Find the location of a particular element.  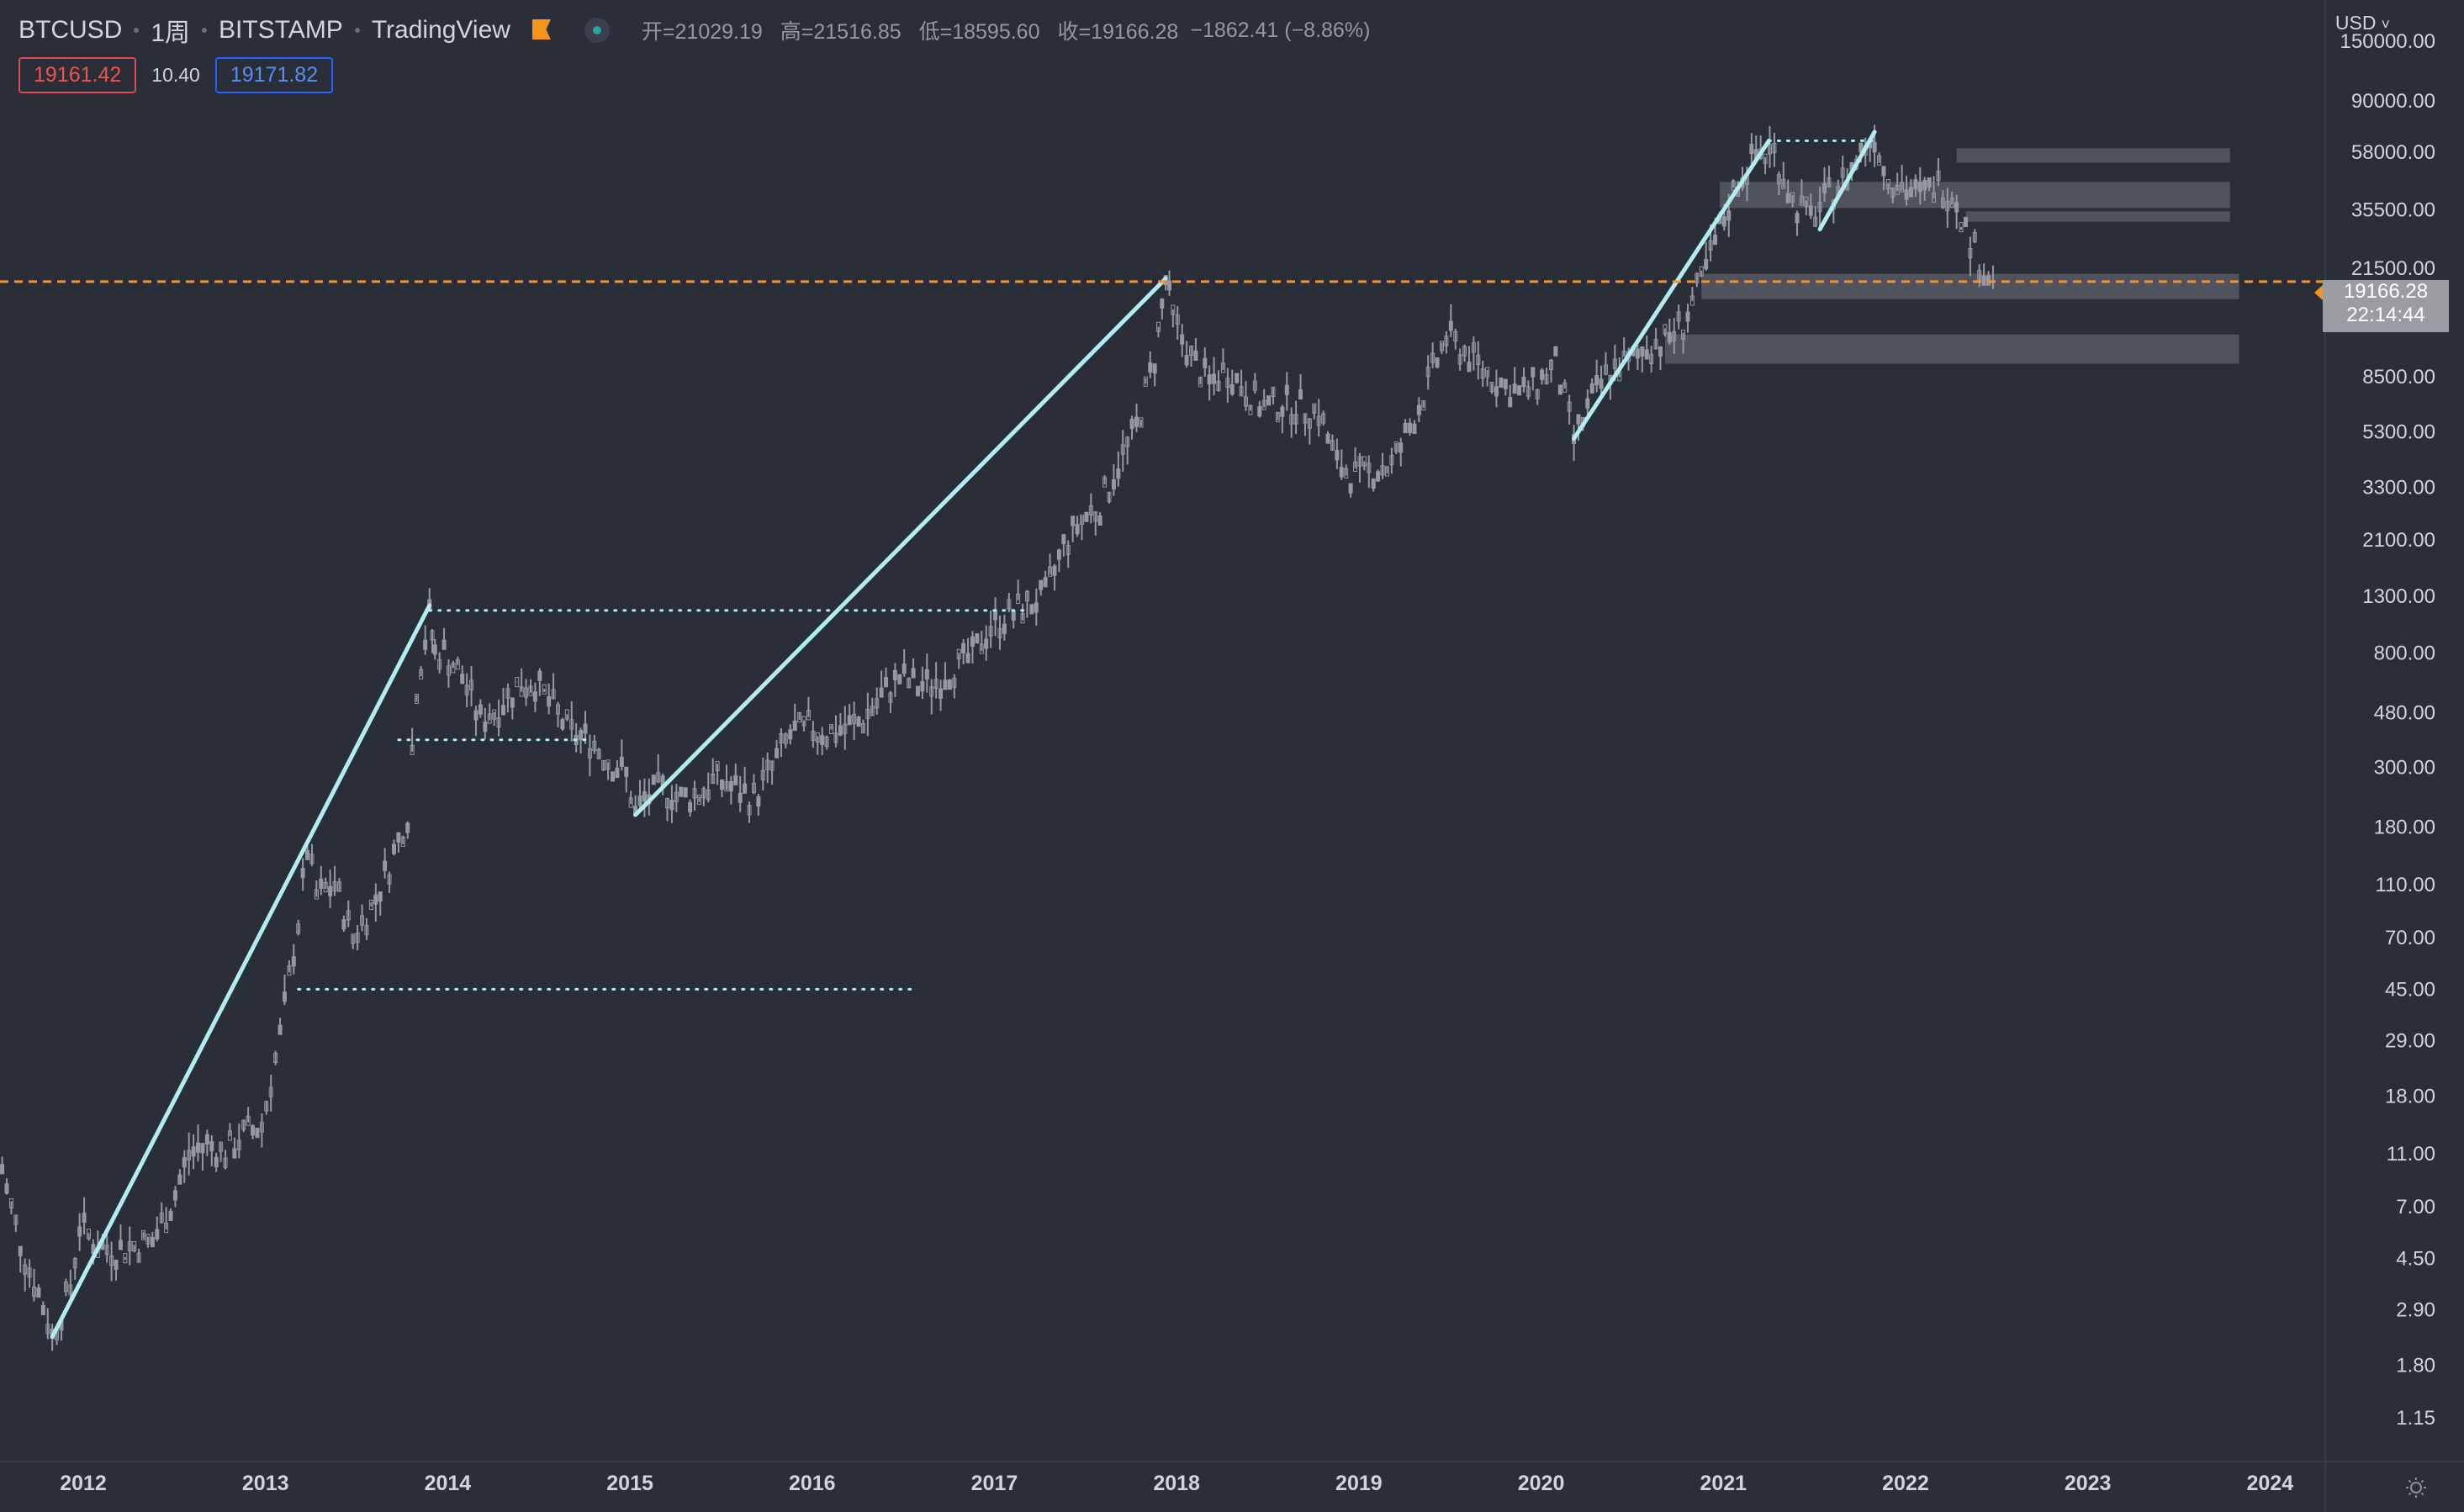

symbol-name: BTCUSD is located at coordinates (71, 30).